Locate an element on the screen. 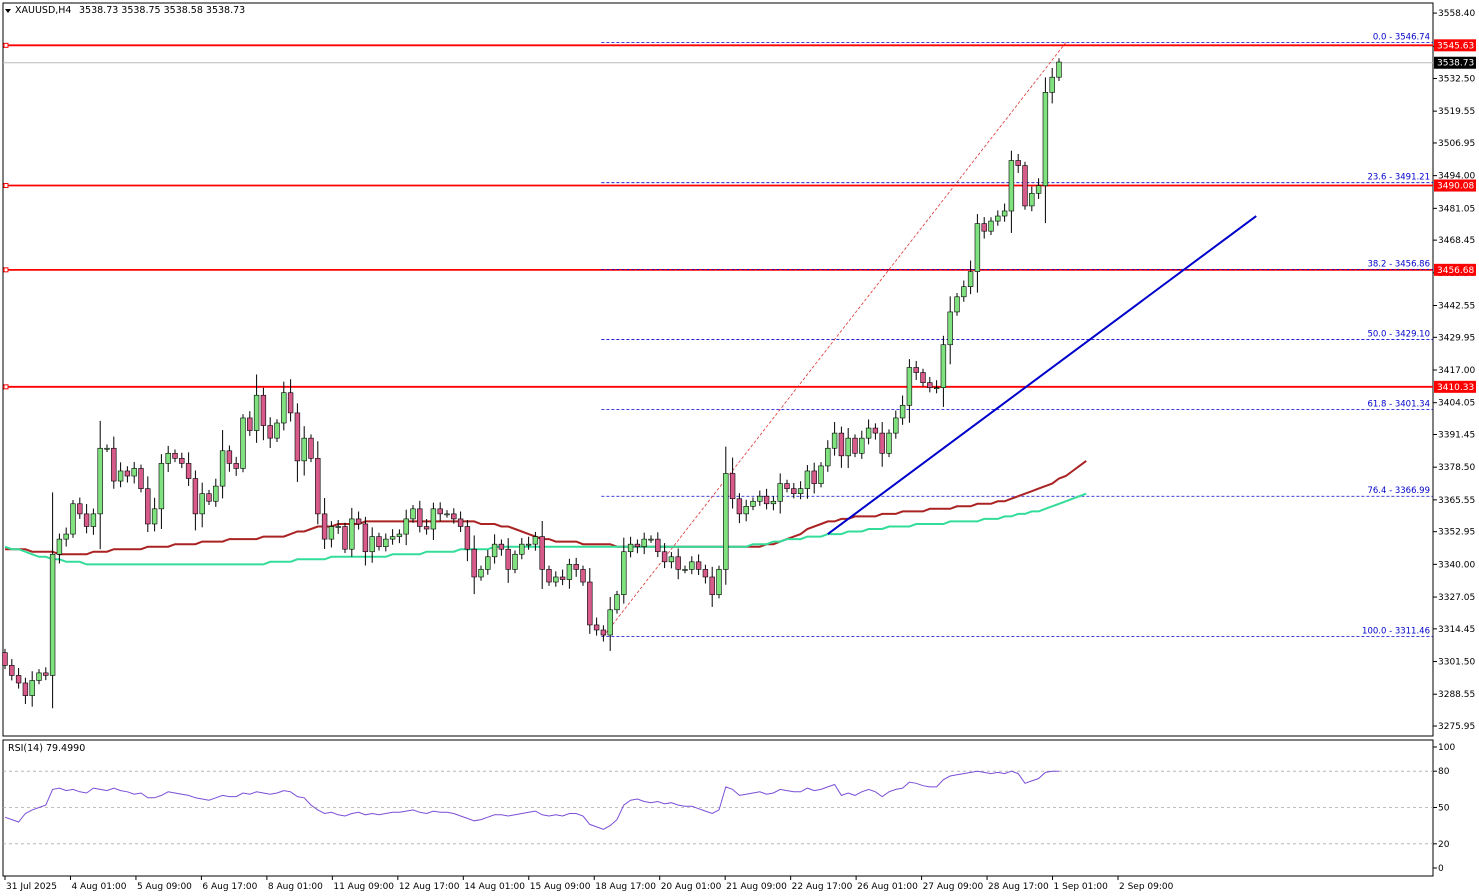 The width and height of the screenshot is (1479, 896). rsi-tick-label: 50 is located at coordinates (1444, 809).